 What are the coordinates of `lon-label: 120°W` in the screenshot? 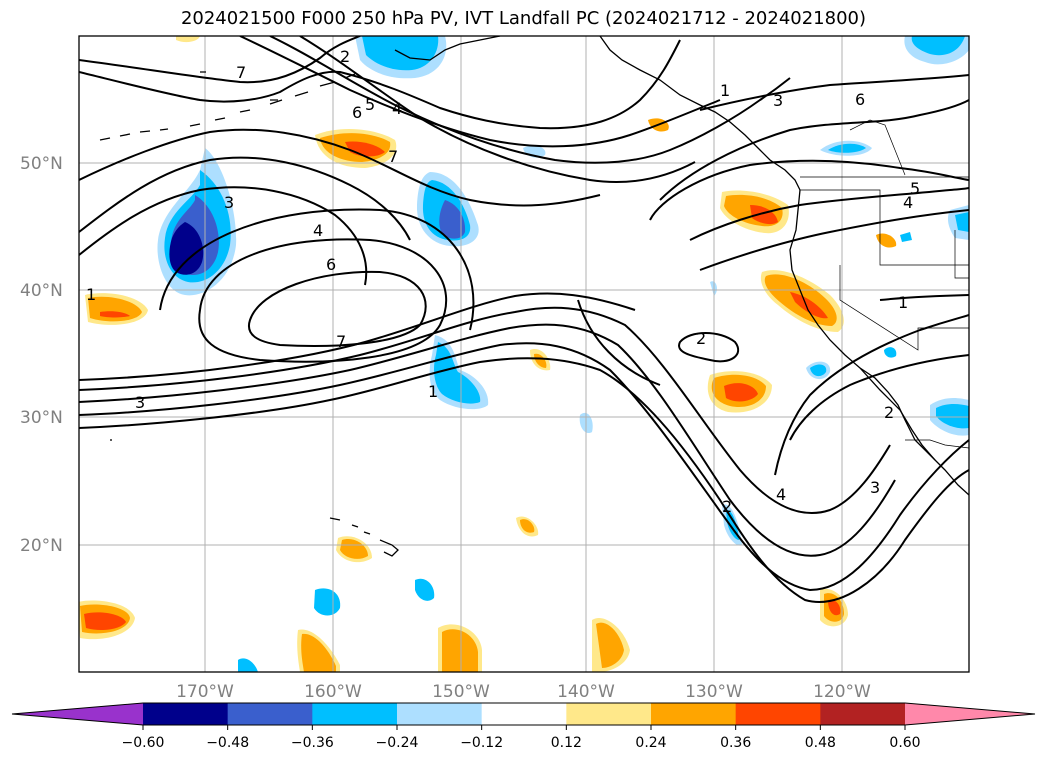 It's located at (842, 692).